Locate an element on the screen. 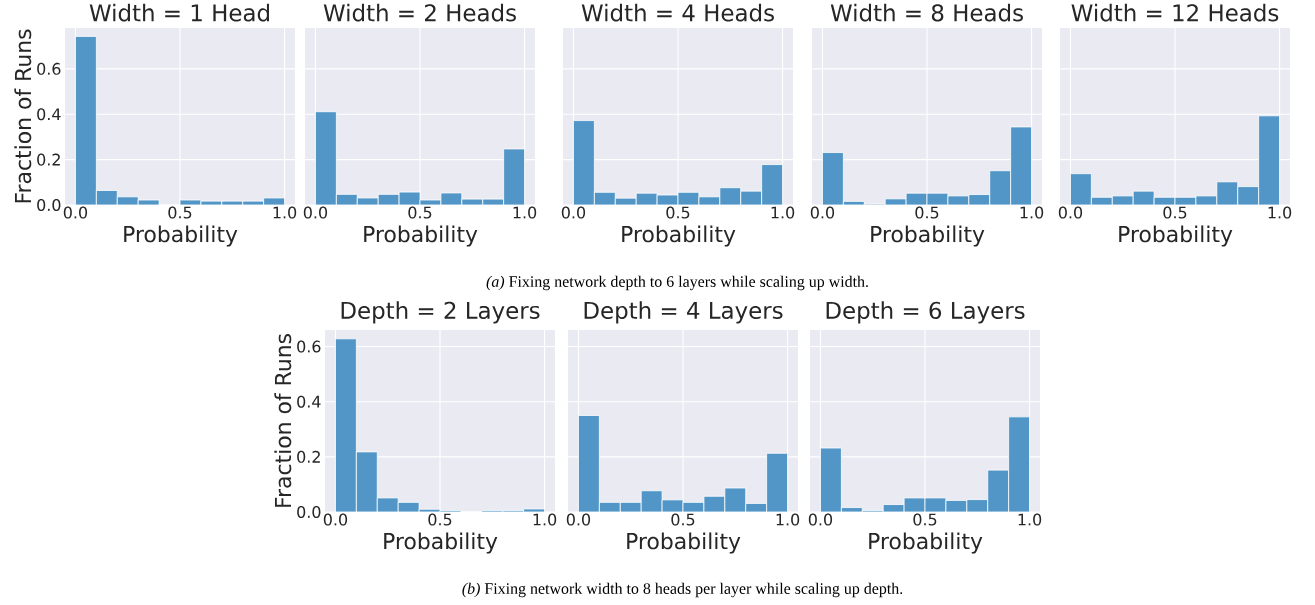 Image resolution: width=1315 pixels, height=605 pixels. text: (a) Fixing network depth to 6 layers while scaling up width. is located at coordinates (677, 283).